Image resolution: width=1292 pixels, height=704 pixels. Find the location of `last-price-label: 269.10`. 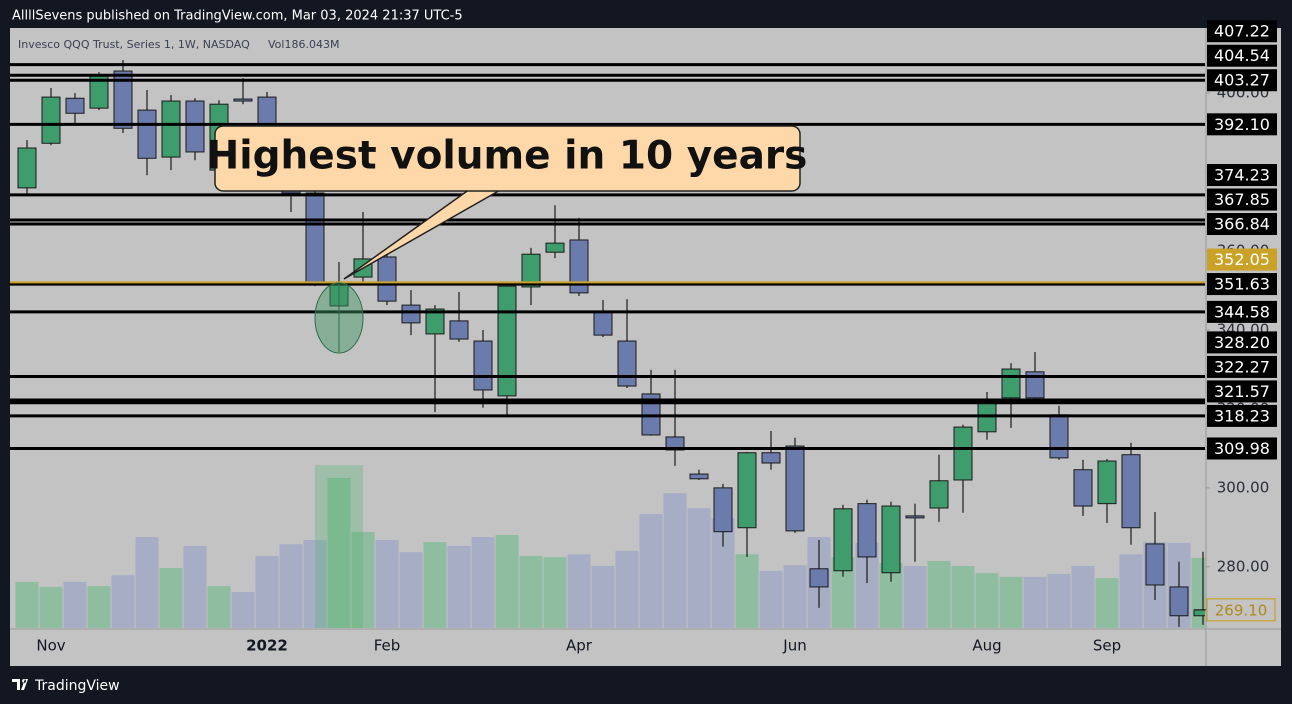

last-price-label: 269.10 is located at coordinates (1241, 610).